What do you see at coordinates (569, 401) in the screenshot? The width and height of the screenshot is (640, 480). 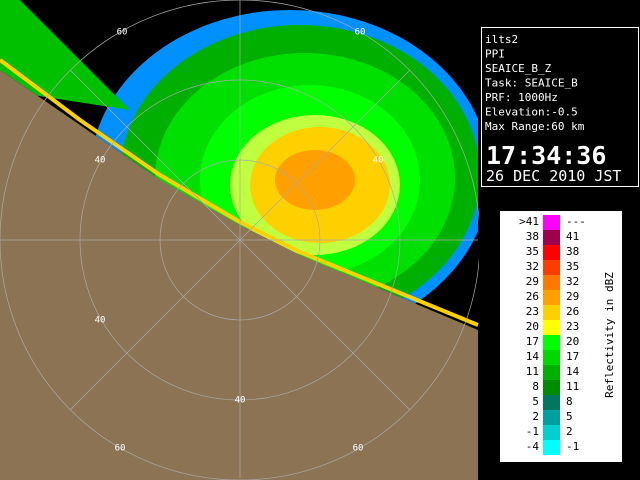 I see `legend-high: 8` at bounding box center [569, 401].